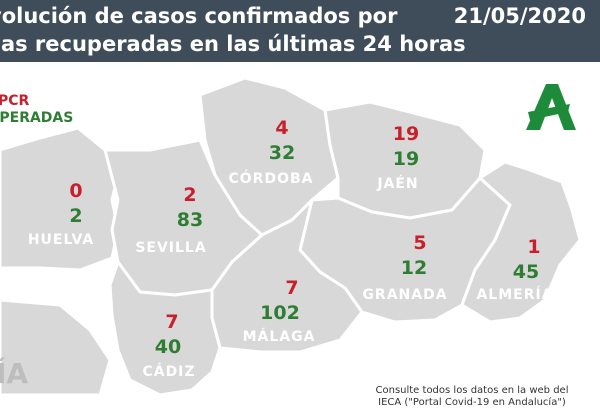  I want to click on portugal-strip, so click(56, 347).